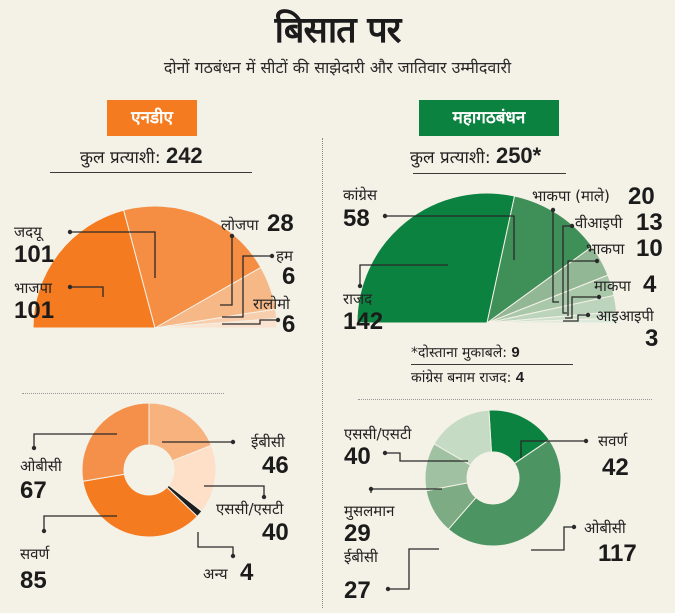 Image resolution: width=675 pixels, height=613 pixels. I want to click on nda-total-label: कुल प्रत्याशी:, so click(120, 158).